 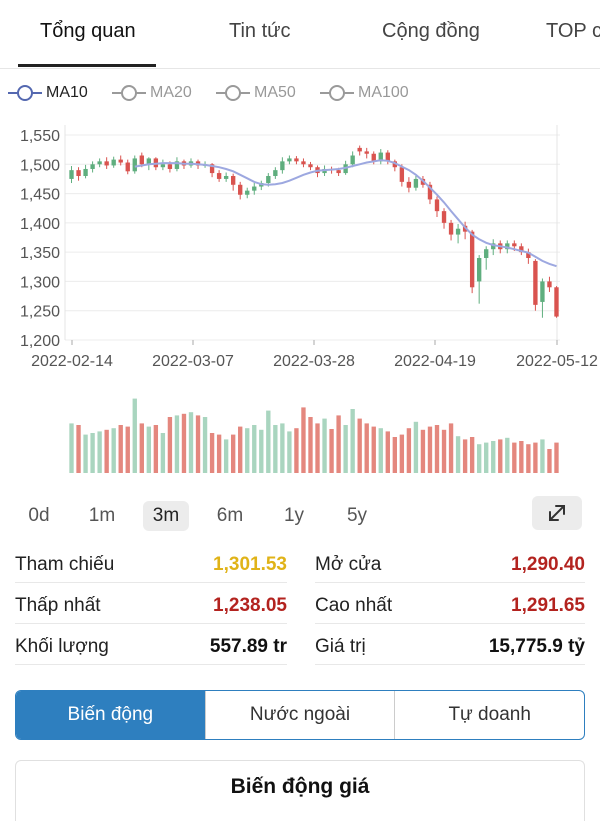 I want to click on tab-community: Cộng đồng, so click(x=431, y=31).